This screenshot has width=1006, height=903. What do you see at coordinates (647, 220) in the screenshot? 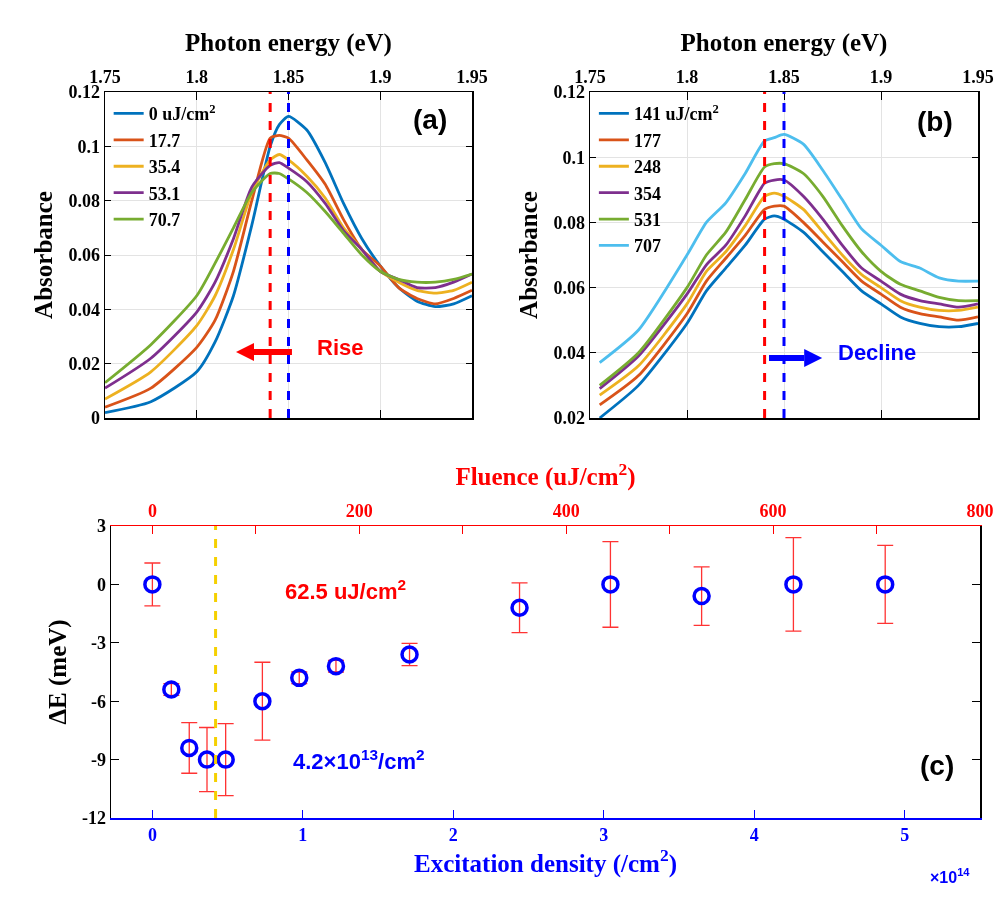
I see `legend-label: 531` at bounding box center [647, 220].